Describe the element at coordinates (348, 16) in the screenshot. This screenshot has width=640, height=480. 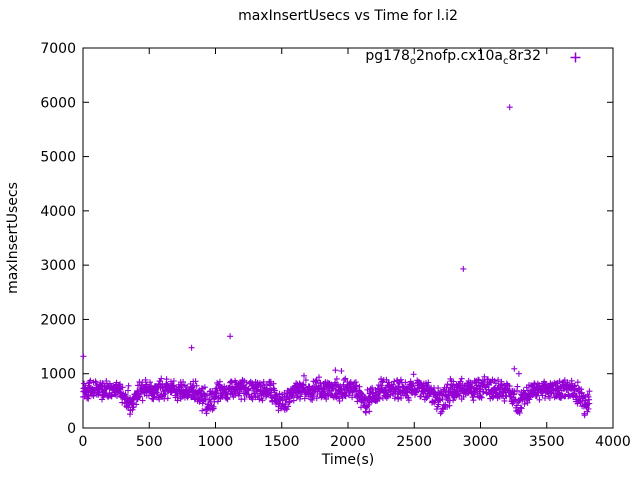
I see `chart-title: maxInsertUsecs vs Time for l.i2` at that location.